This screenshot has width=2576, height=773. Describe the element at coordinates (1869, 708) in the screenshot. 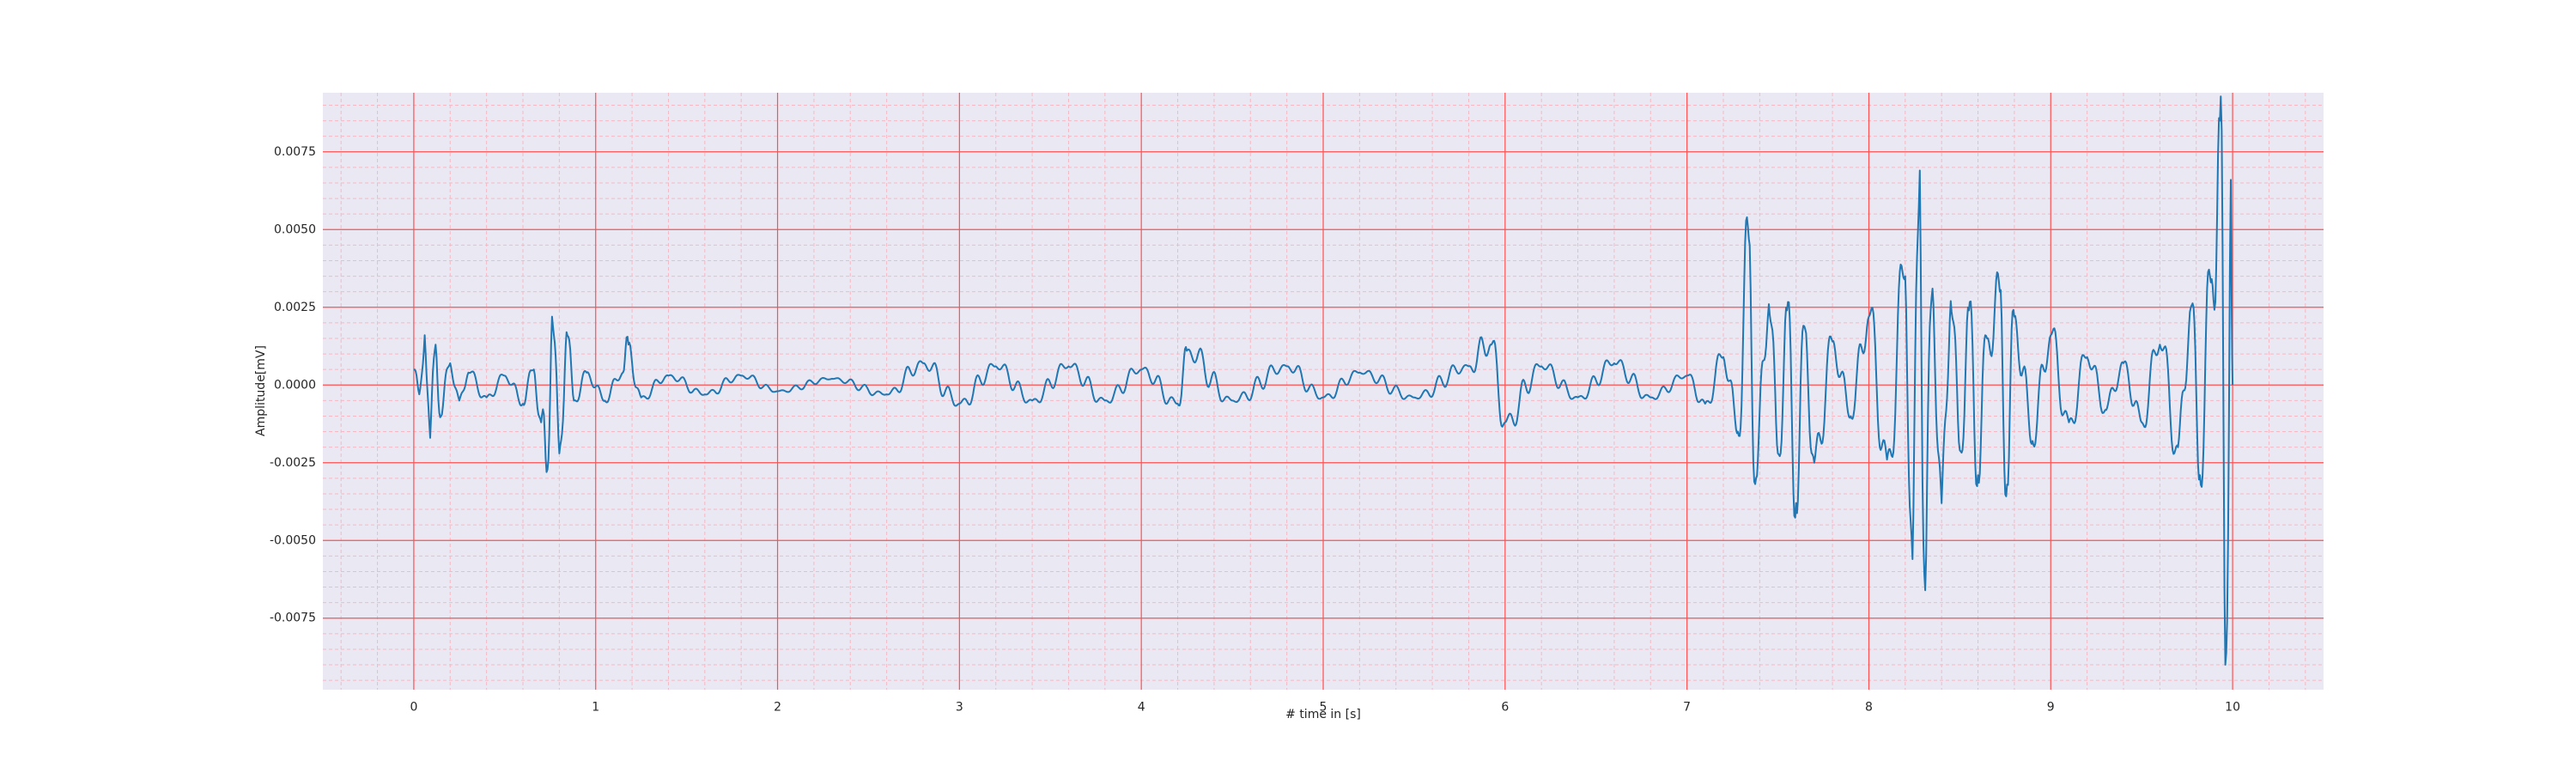

I see `x-tick-label: 8` at that location.